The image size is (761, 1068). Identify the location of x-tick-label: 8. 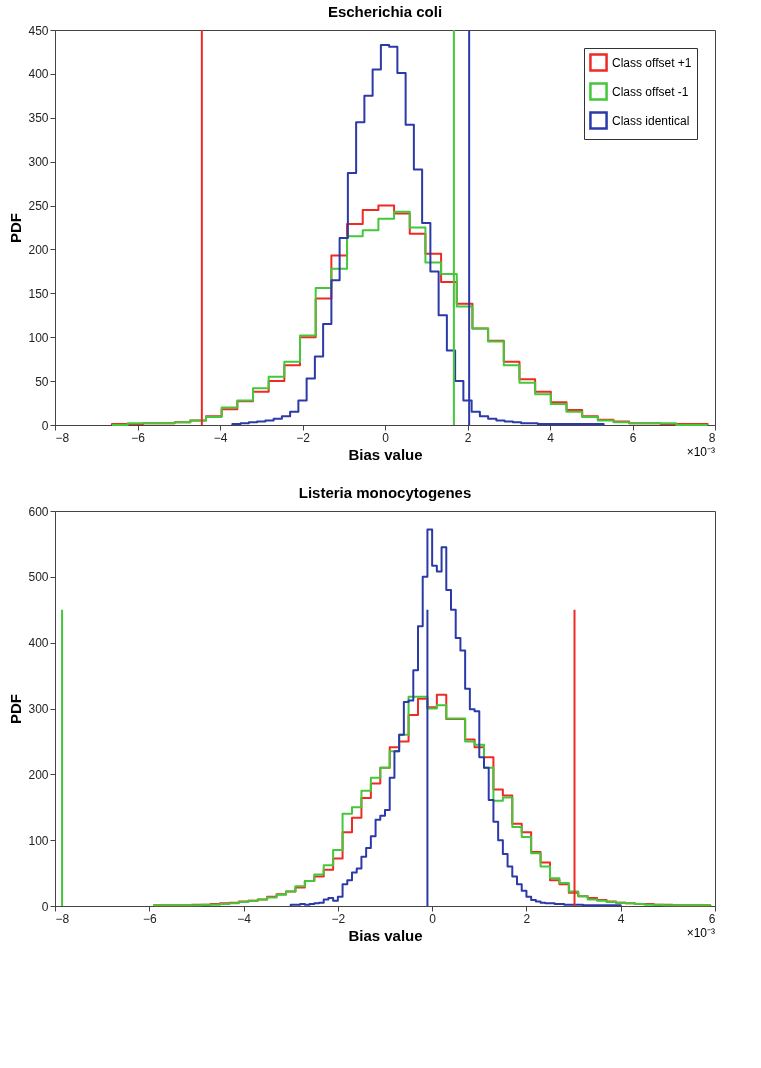
(712, 437).